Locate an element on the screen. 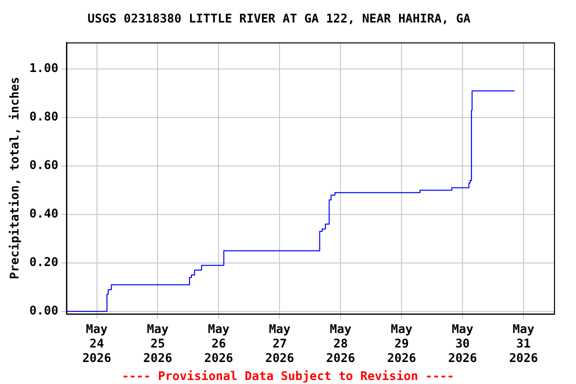 This screenshot has height=384, width=576. y-tick-label: 0.20 is located at coordinates (43, 262).